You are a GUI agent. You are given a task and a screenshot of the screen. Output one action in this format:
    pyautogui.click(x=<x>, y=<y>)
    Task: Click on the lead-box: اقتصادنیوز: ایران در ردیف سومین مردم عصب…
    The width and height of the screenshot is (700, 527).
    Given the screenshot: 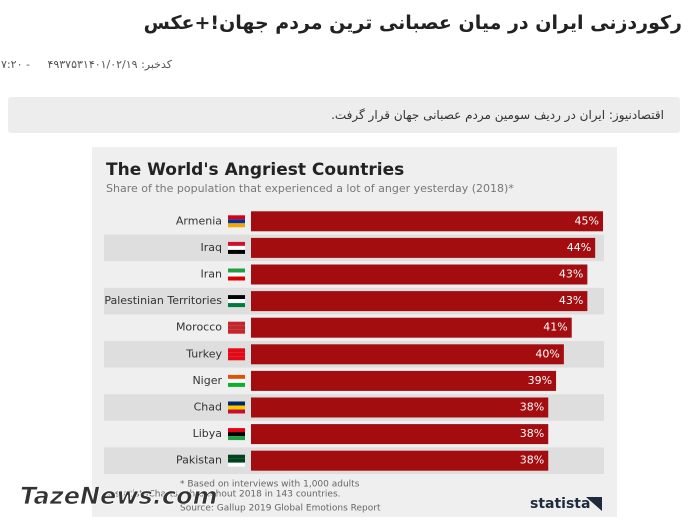 What is the action you would take?
    pyautogui.click(x=344, y=115)
    